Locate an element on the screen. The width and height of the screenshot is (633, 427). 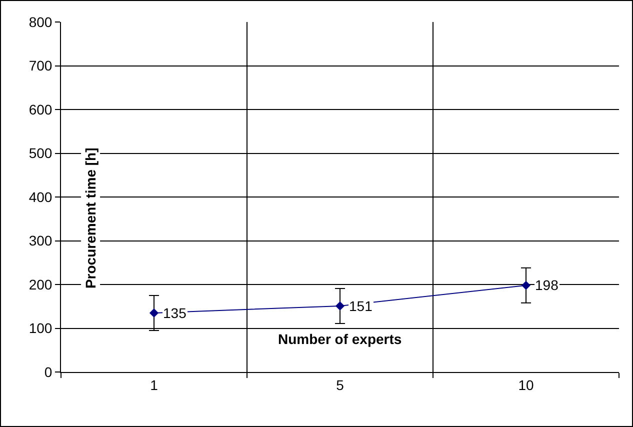
data-label: 198 is located at coordinates (547, 285).